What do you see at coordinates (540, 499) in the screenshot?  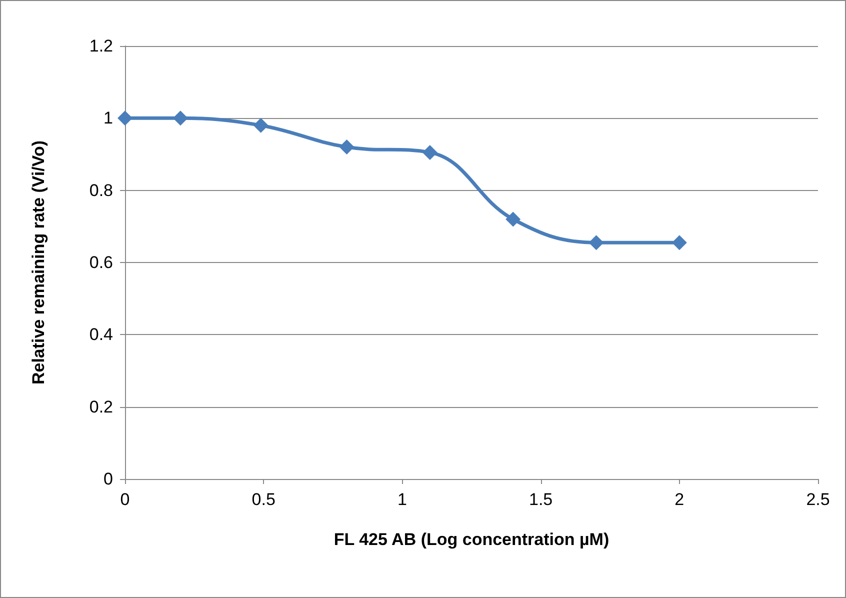 I see `x-tick-label: 1.5` at bounding box center [540, 499].